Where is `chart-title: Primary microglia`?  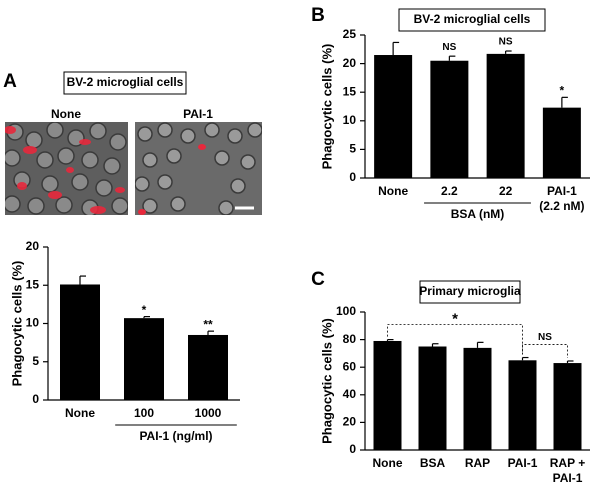
chart-title: Primary microglia is located at coordinates (470, 291).